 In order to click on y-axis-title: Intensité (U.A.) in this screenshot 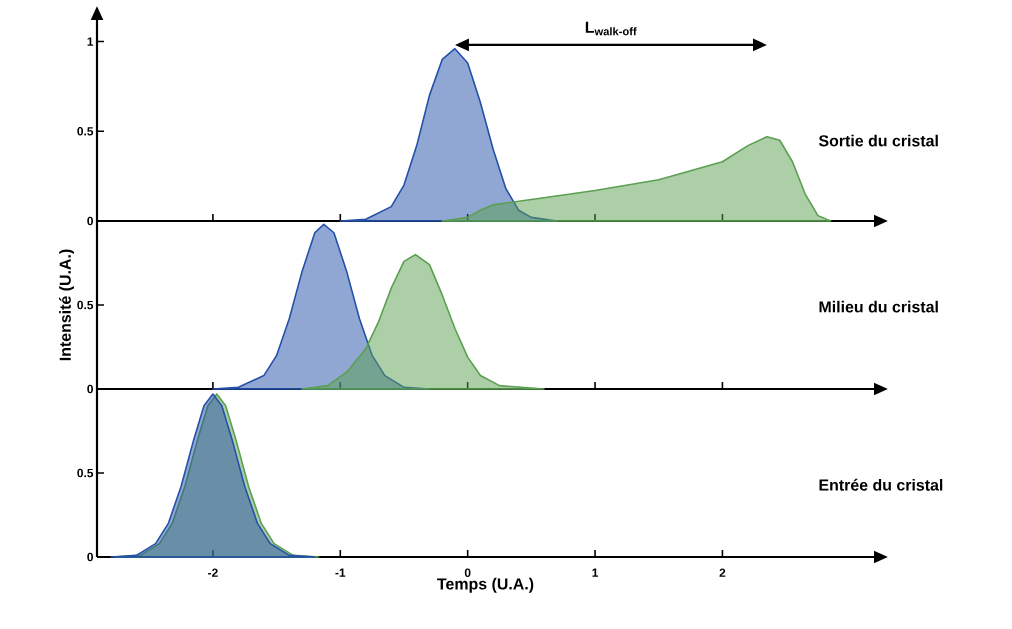, I will do `click(67, 305)`.